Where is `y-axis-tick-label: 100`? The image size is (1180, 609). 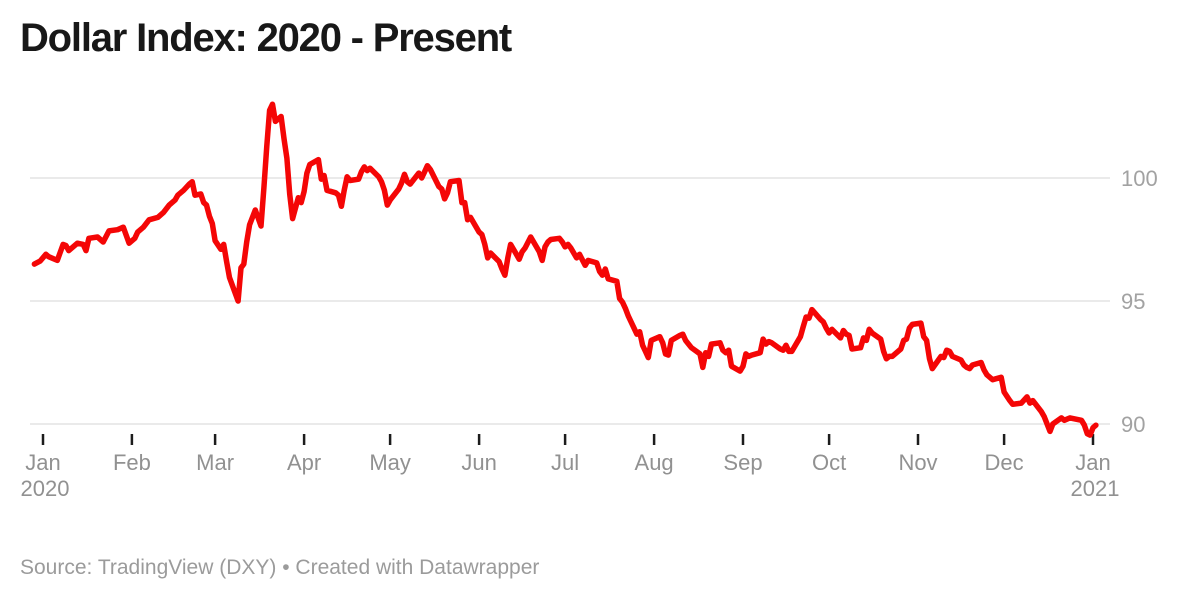
y-axis-tick-label: 100 is located at coordinates (1139, 178).